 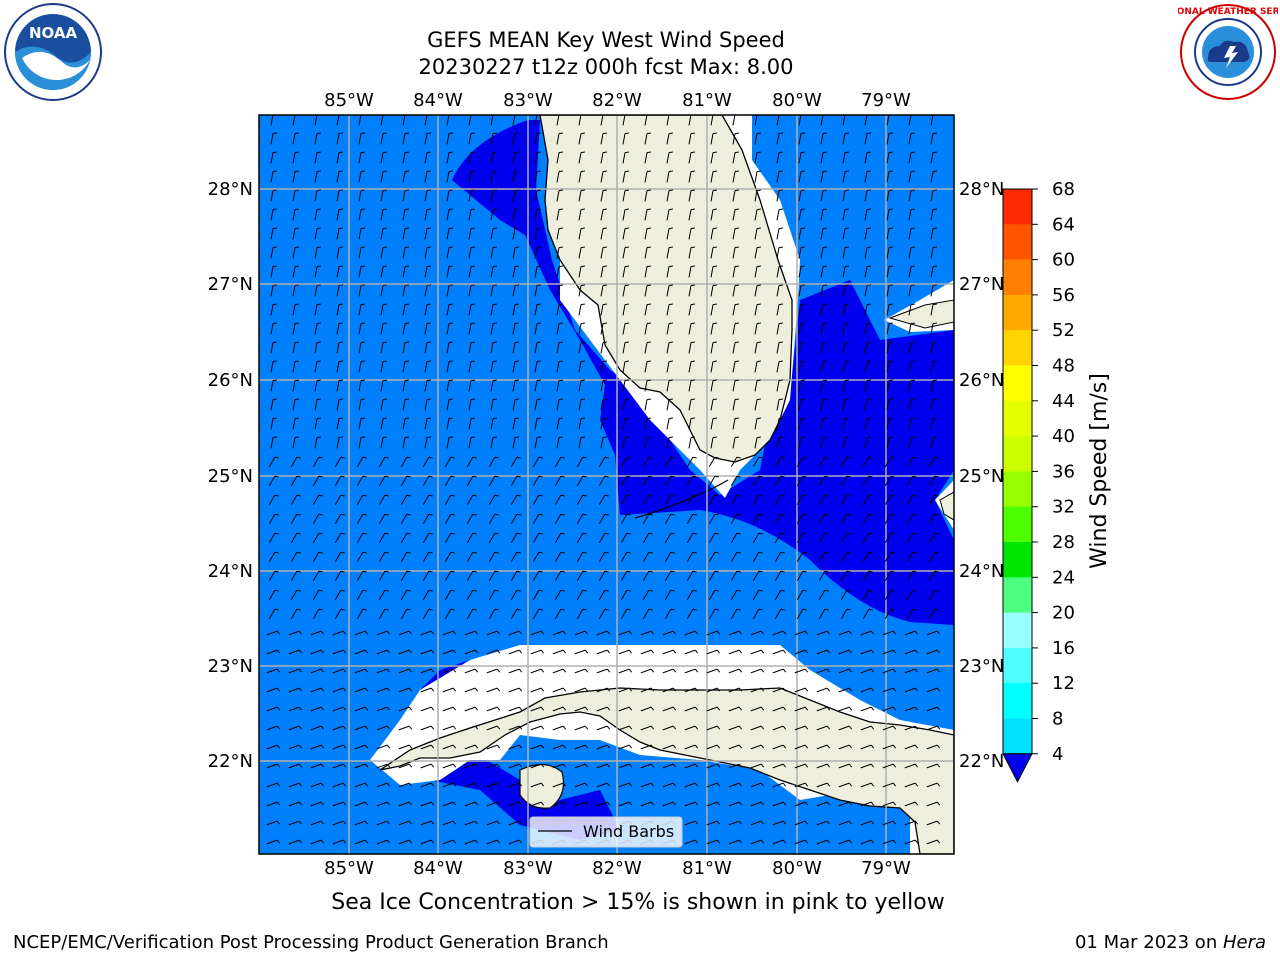 What do you see at coordinates (1063, 224) in the screenshot?
I see `colorbar-tick-label: 64` at bounding box center [1063, 224].